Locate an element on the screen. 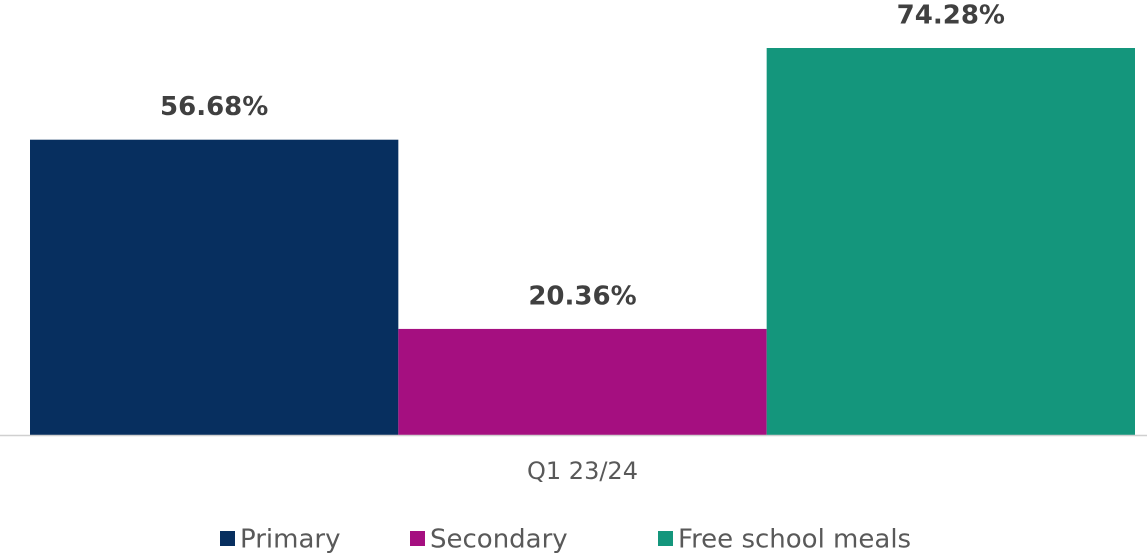 The width and height of the screenshot is (1147, 556). legend-label: Primary is located at coordinates (290, 540).